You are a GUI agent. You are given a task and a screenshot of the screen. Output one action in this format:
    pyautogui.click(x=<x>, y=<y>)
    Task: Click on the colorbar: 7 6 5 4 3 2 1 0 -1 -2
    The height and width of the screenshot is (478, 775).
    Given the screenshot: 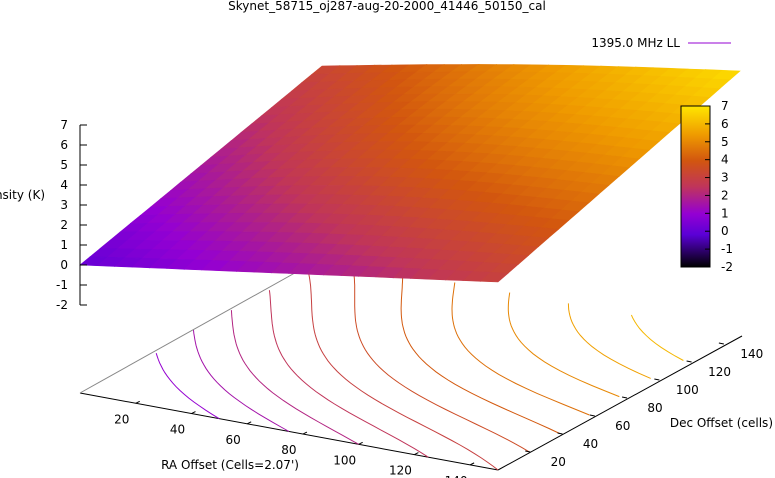 What is the action you would take?
    pyautogui.click(x=706, y=186)
    